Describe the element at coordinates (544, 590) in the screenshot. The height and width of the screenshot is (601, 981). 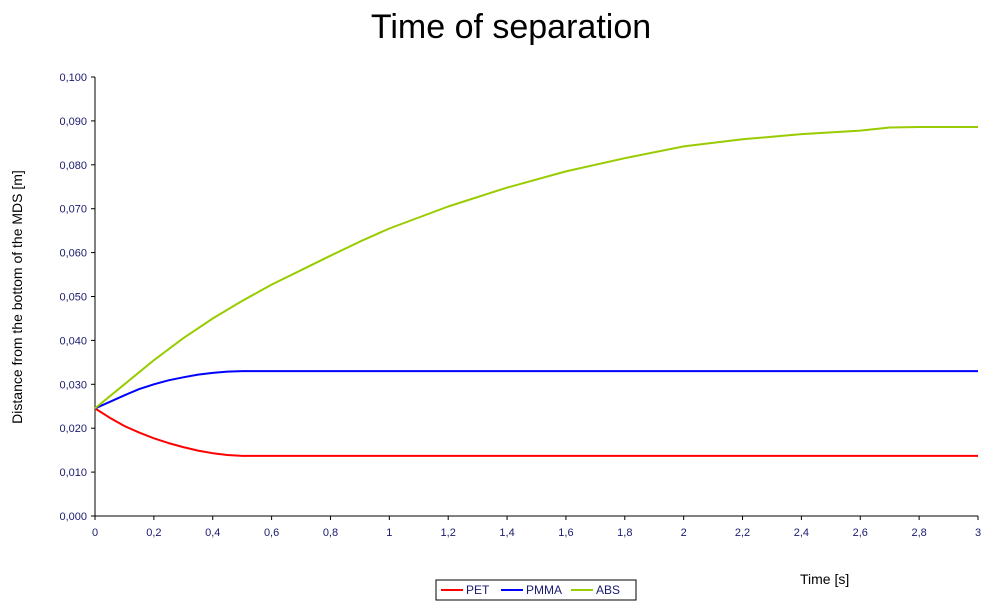
I see `legend-label-pmma: PMMA` at that location.